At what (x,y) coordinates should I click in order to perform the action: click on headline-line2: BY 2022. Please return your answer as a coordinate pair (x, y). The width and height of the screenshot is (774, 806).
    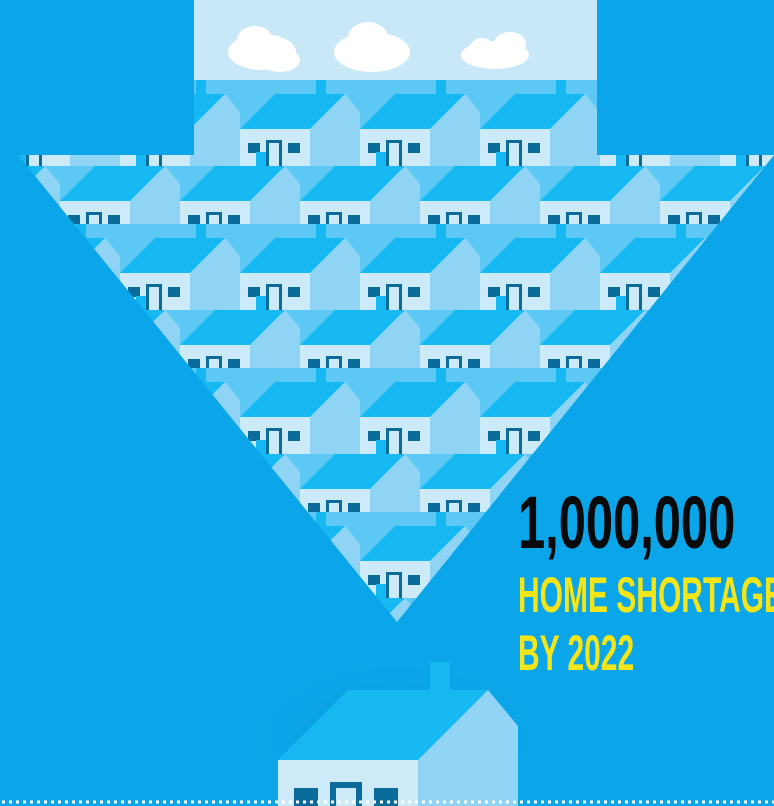
    Looking at the image, I should click on (576, 653).